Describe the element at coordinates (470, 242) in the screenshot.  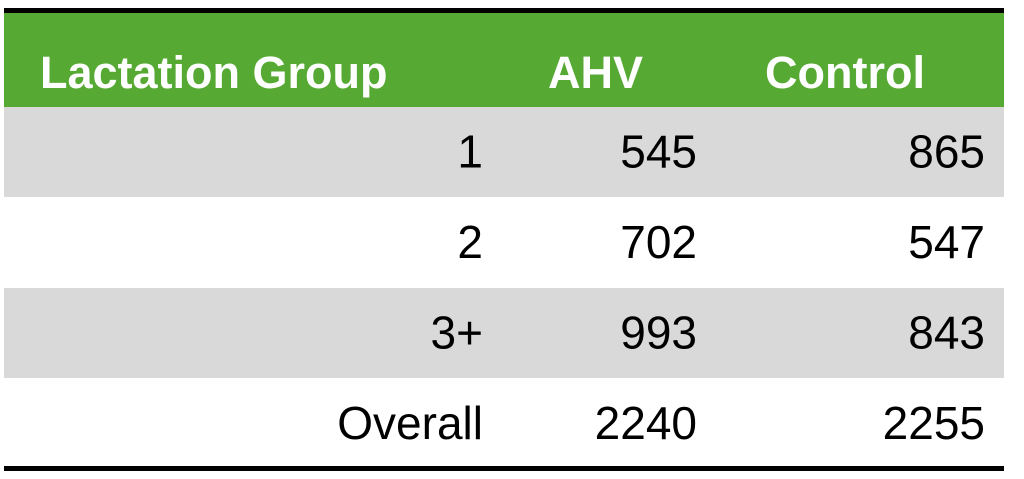
I see `table-cell: 2` at that location.